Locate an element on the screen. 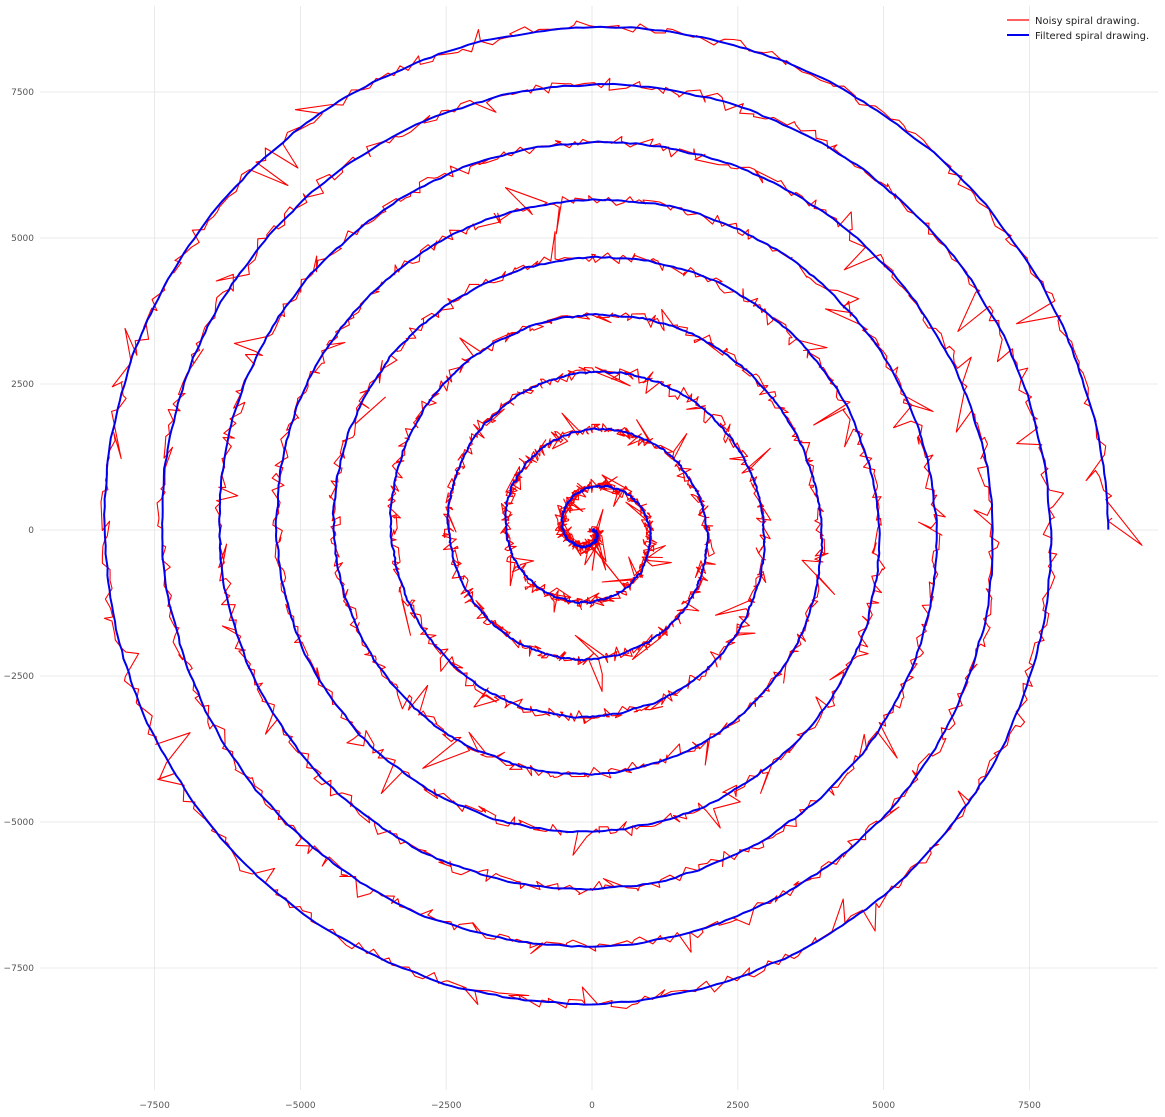 This screenshot has height=1117, width=1165. y-tick-label: 0 is located at coordinates (31, 531).